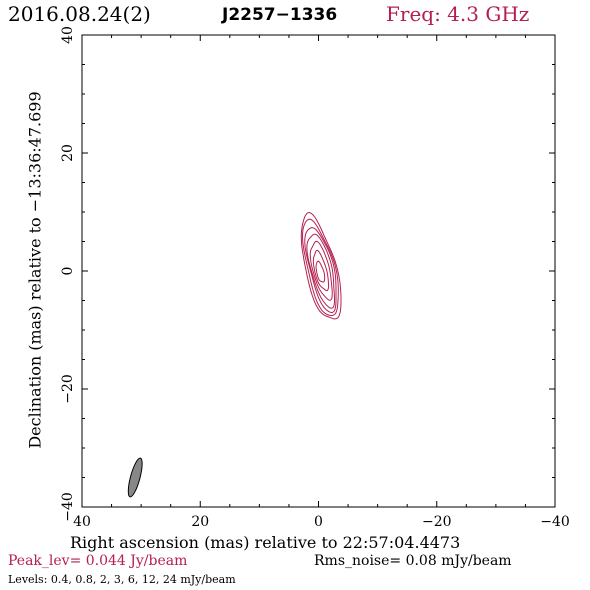 The image size is (590, 590). What do you see at coordinates (68, 389) in the screenshot?
I see `y-tick-label: −20` at bounding box center [68, 389].